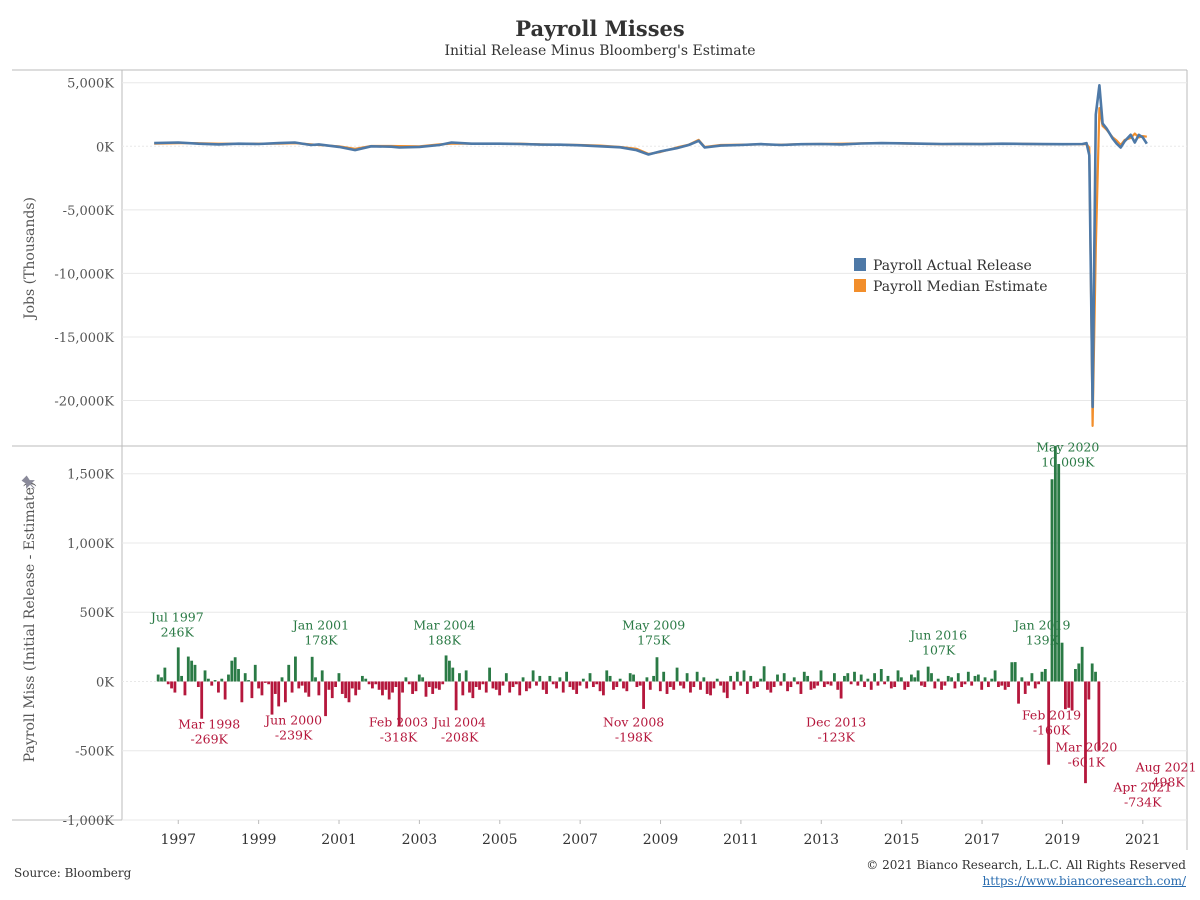 The height and width of the screenshot is (900, 1200). I want to click on annotation-value: -123K, so click(836, 736).